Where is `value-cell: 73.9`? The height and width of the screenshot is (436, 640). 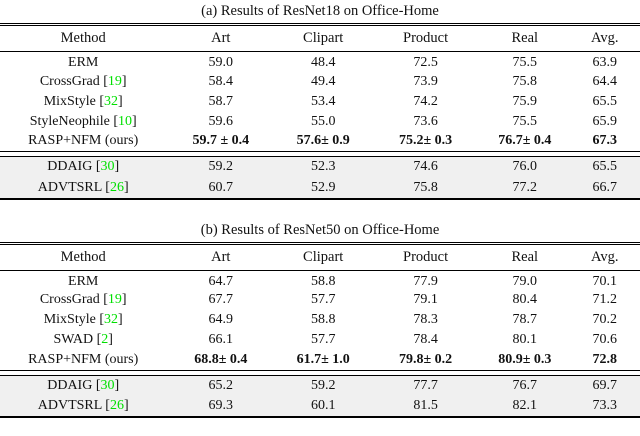 value-cell: 73.9 is located at coordinates (425, 81).